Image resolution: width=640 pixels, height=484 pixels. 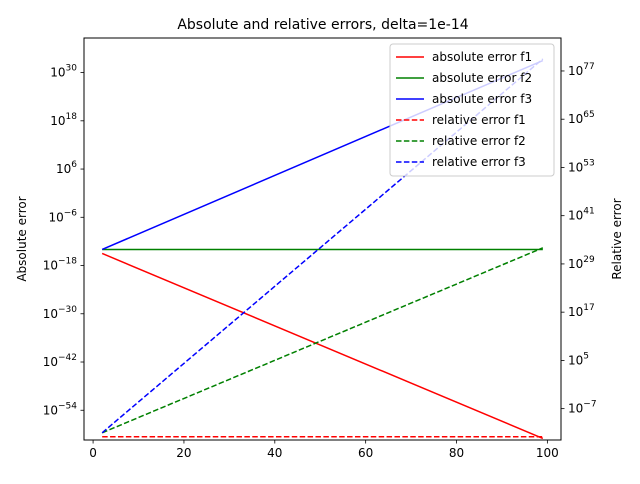 I want to click on y-right-tick-label: 10⁵, so click(x=578, y=359).